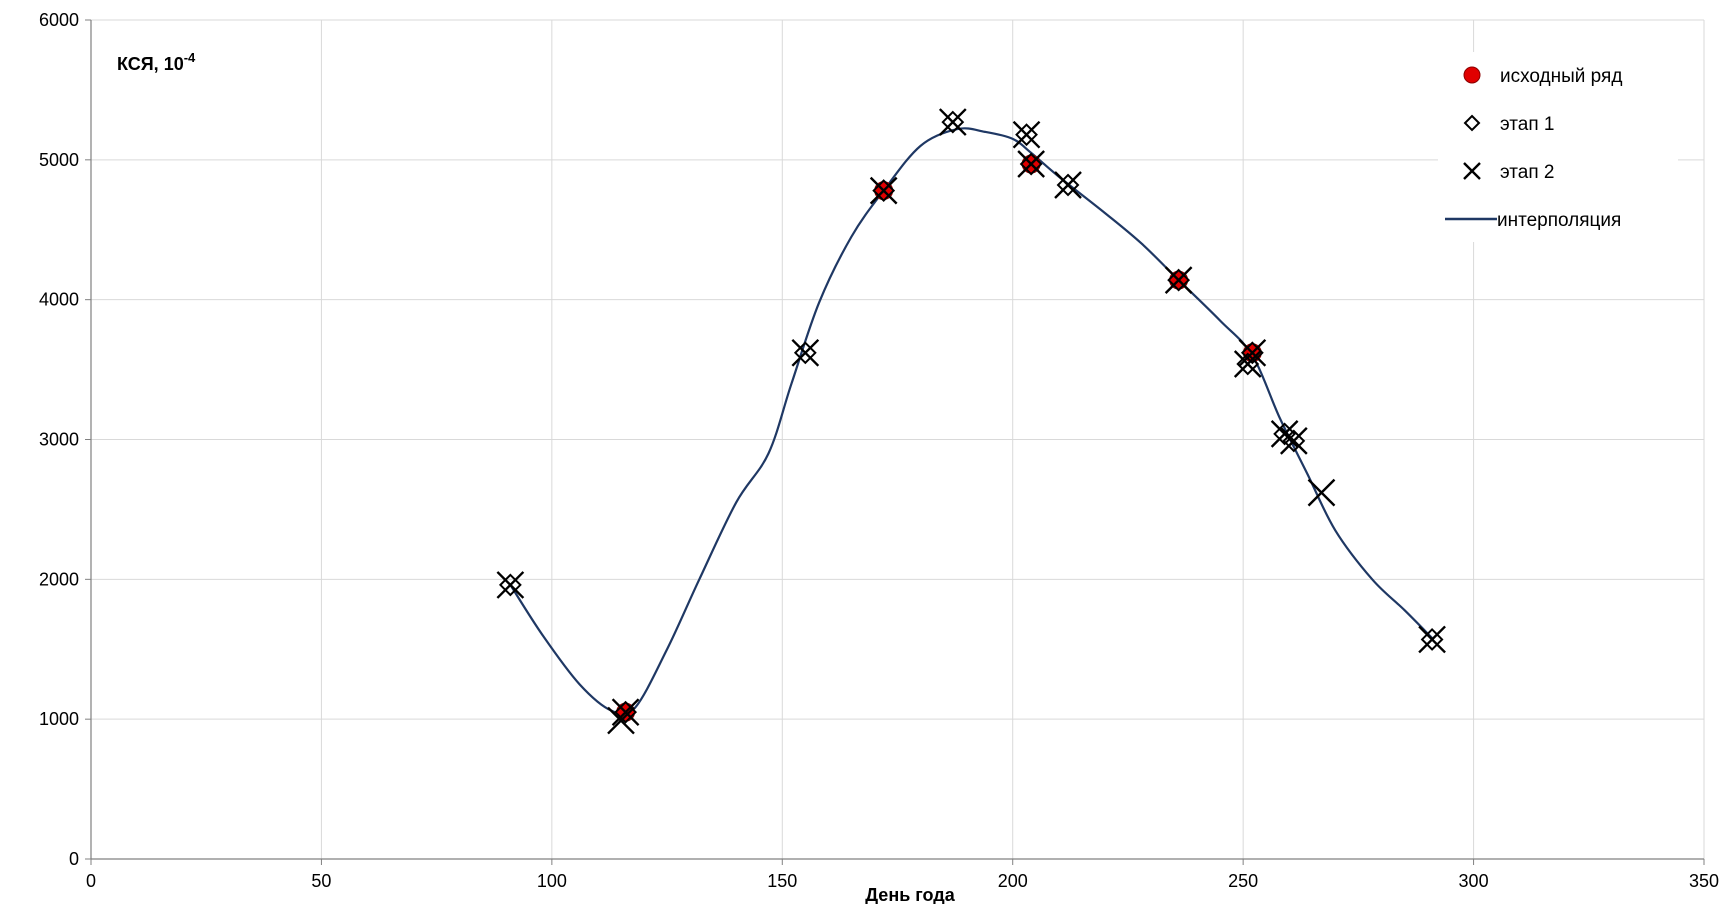  I want to click on legend-label: исходный ряд, so click(1561, 76).